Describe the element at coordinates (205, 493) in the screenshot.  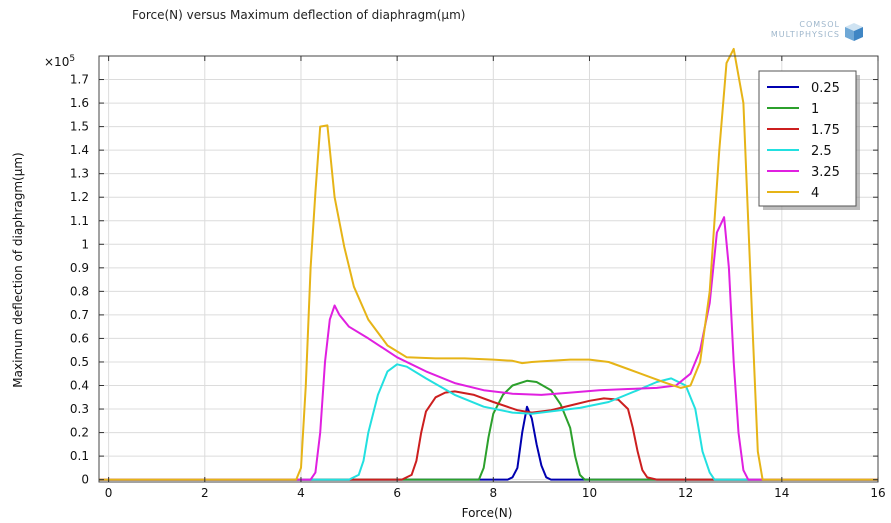
I see `x-tick-label: 2` at that location.